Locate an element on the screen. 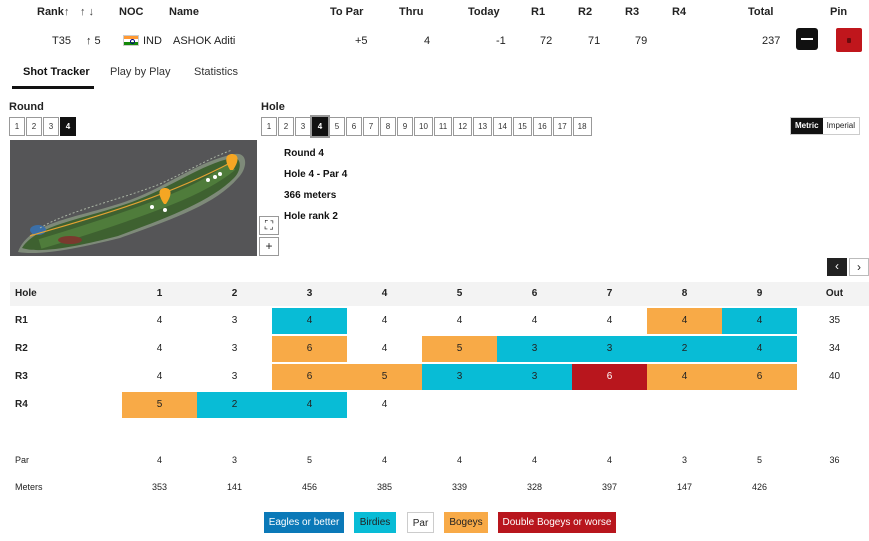 This screenshot has width=869, height=541. par-out: 36 is located at coordinates (834, 460).